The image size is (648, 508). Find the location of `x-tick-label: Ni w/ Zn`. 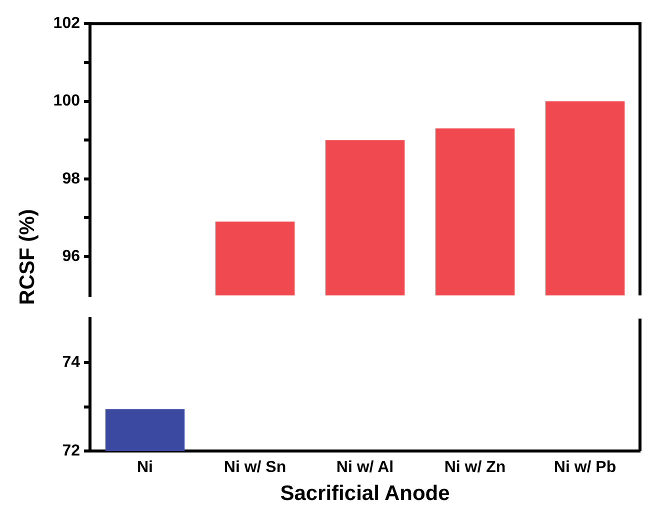

x-tick-label: Ni w/ Zn is located at coordinates (475, 467).